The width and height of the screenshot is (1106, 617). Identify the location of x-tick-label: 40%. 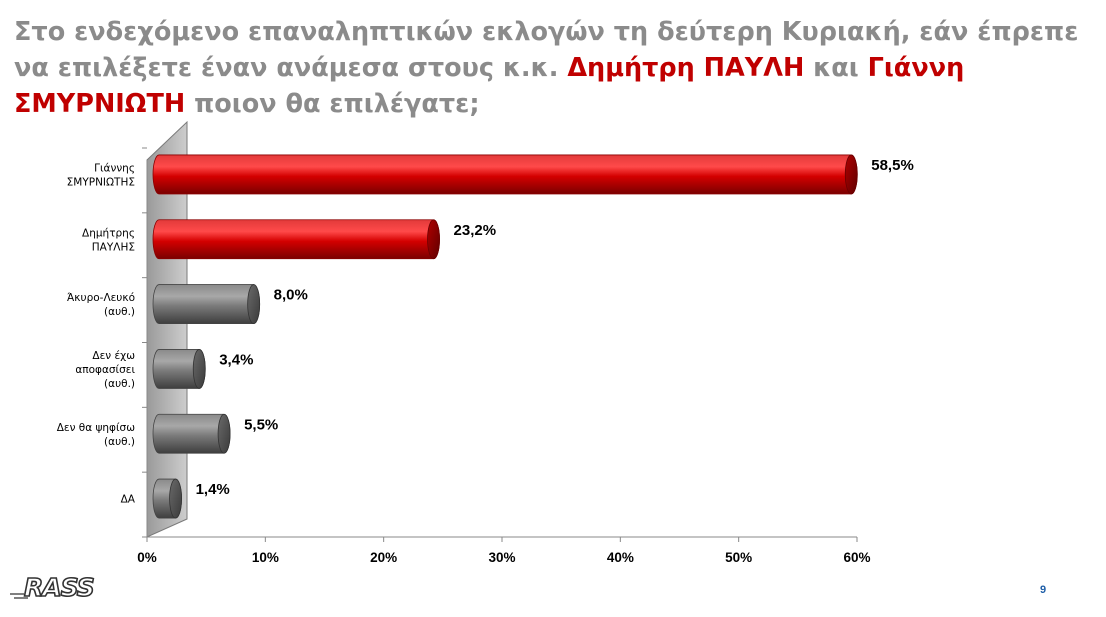
(620, 557).